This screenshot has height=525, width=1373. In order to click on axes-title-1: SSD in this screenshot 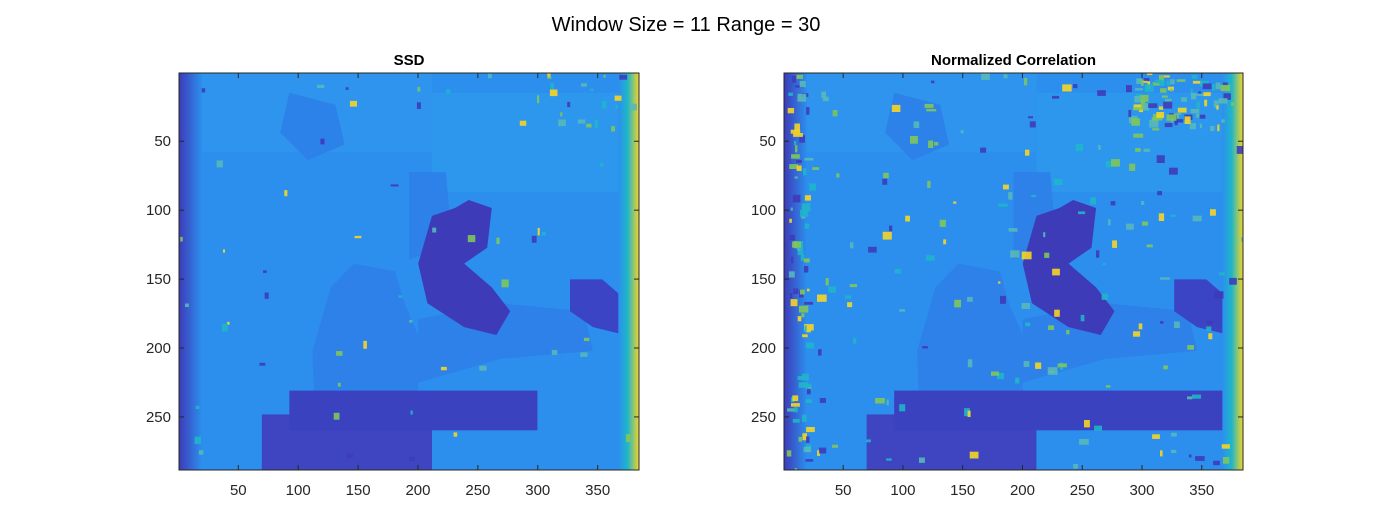, I will do `click(409, 60)`.